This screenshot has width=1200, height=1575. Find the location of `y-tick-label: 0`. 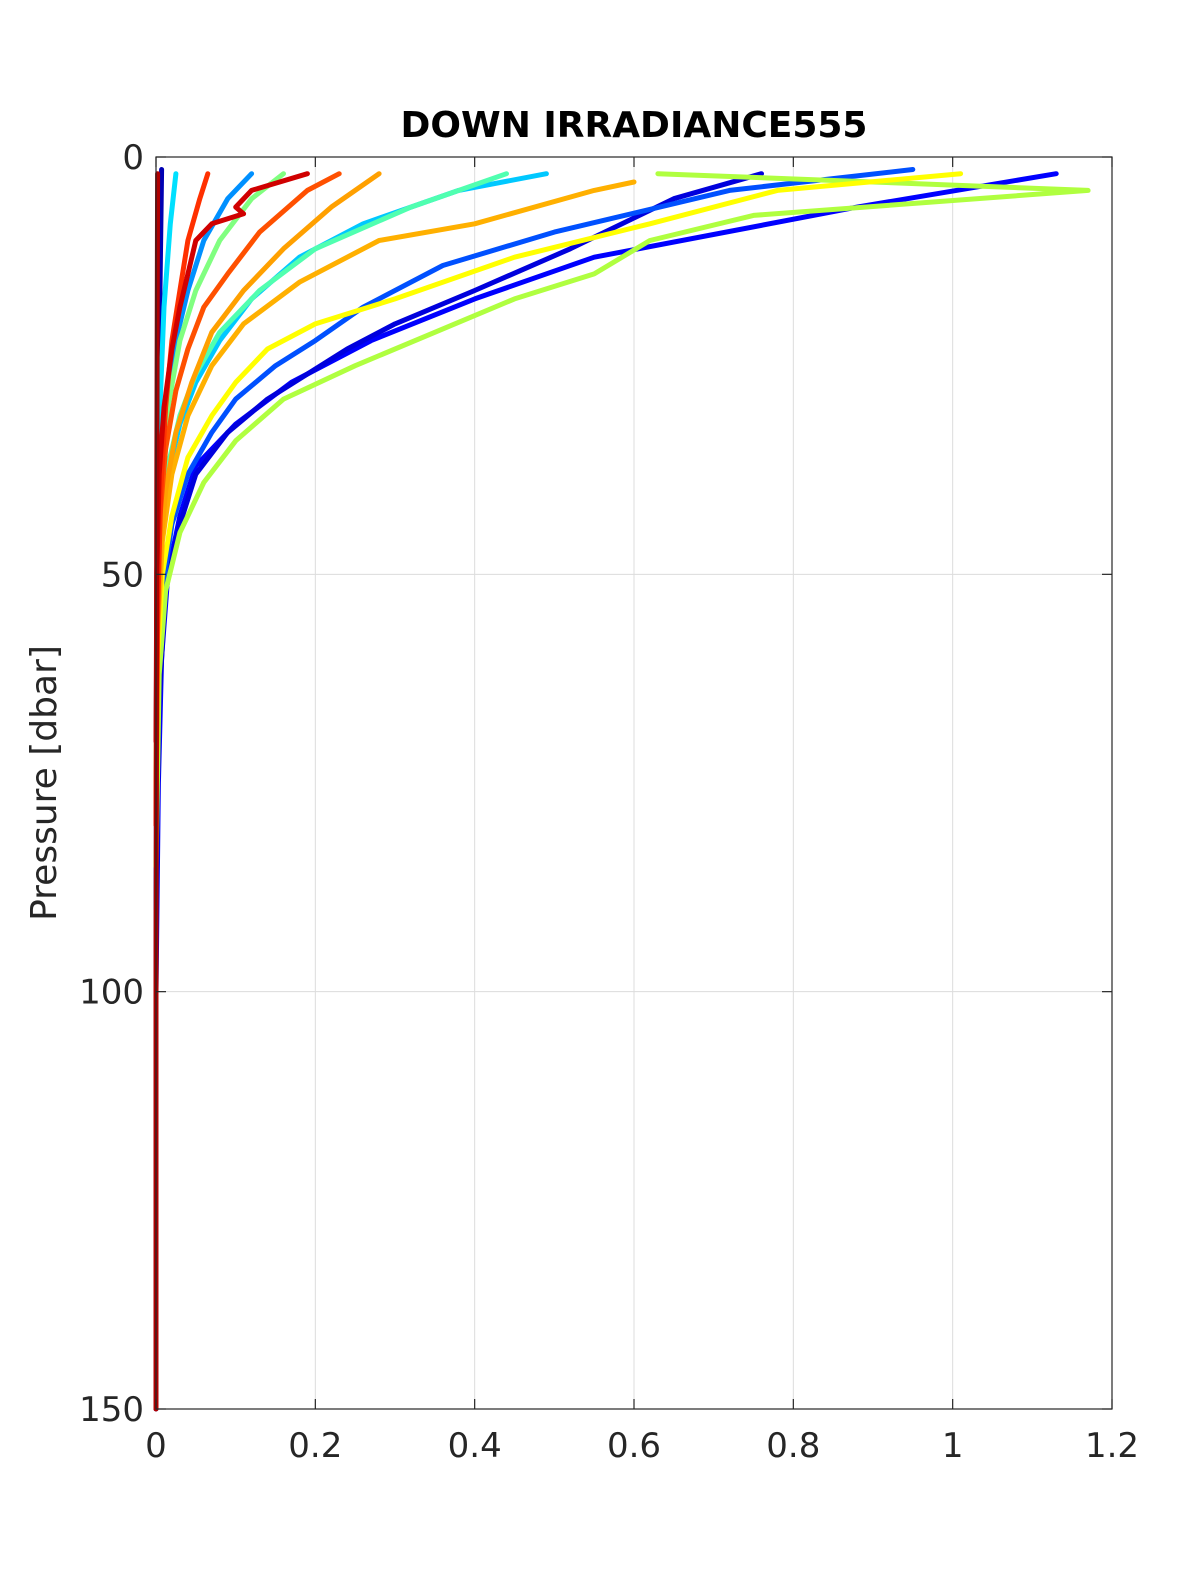

y-tick-label: 0 is located at coordinates (133, 158).